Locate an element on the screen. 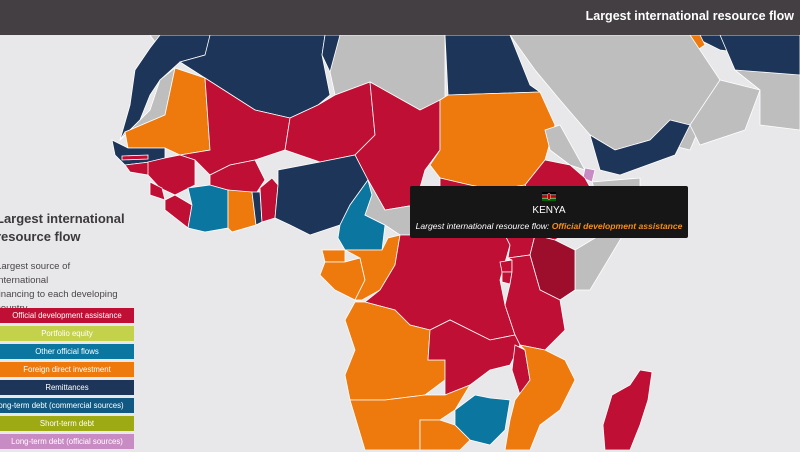 The width and height of the screenshot is (800, 452). sidebar-title: Largest international resource flow is located at coordinates (66, 228).